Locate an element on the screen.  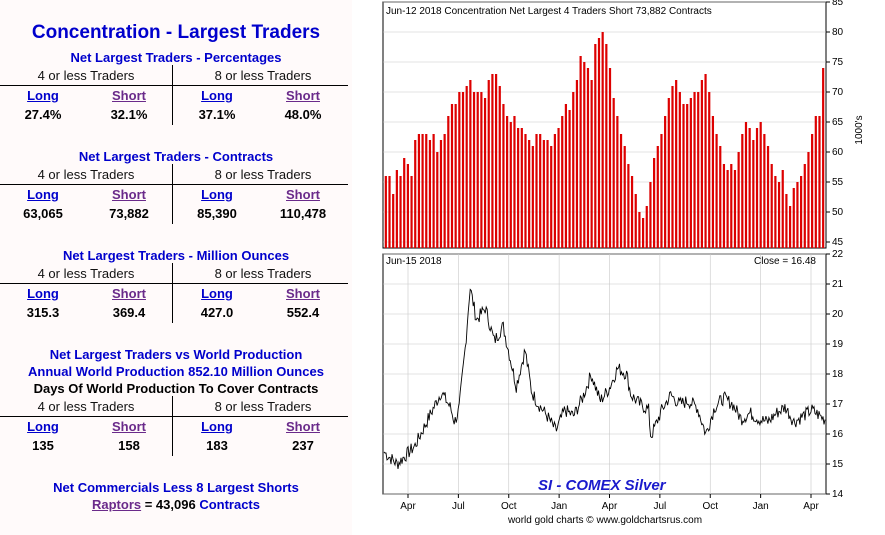
column-divider is located at coordinates (172, 95).